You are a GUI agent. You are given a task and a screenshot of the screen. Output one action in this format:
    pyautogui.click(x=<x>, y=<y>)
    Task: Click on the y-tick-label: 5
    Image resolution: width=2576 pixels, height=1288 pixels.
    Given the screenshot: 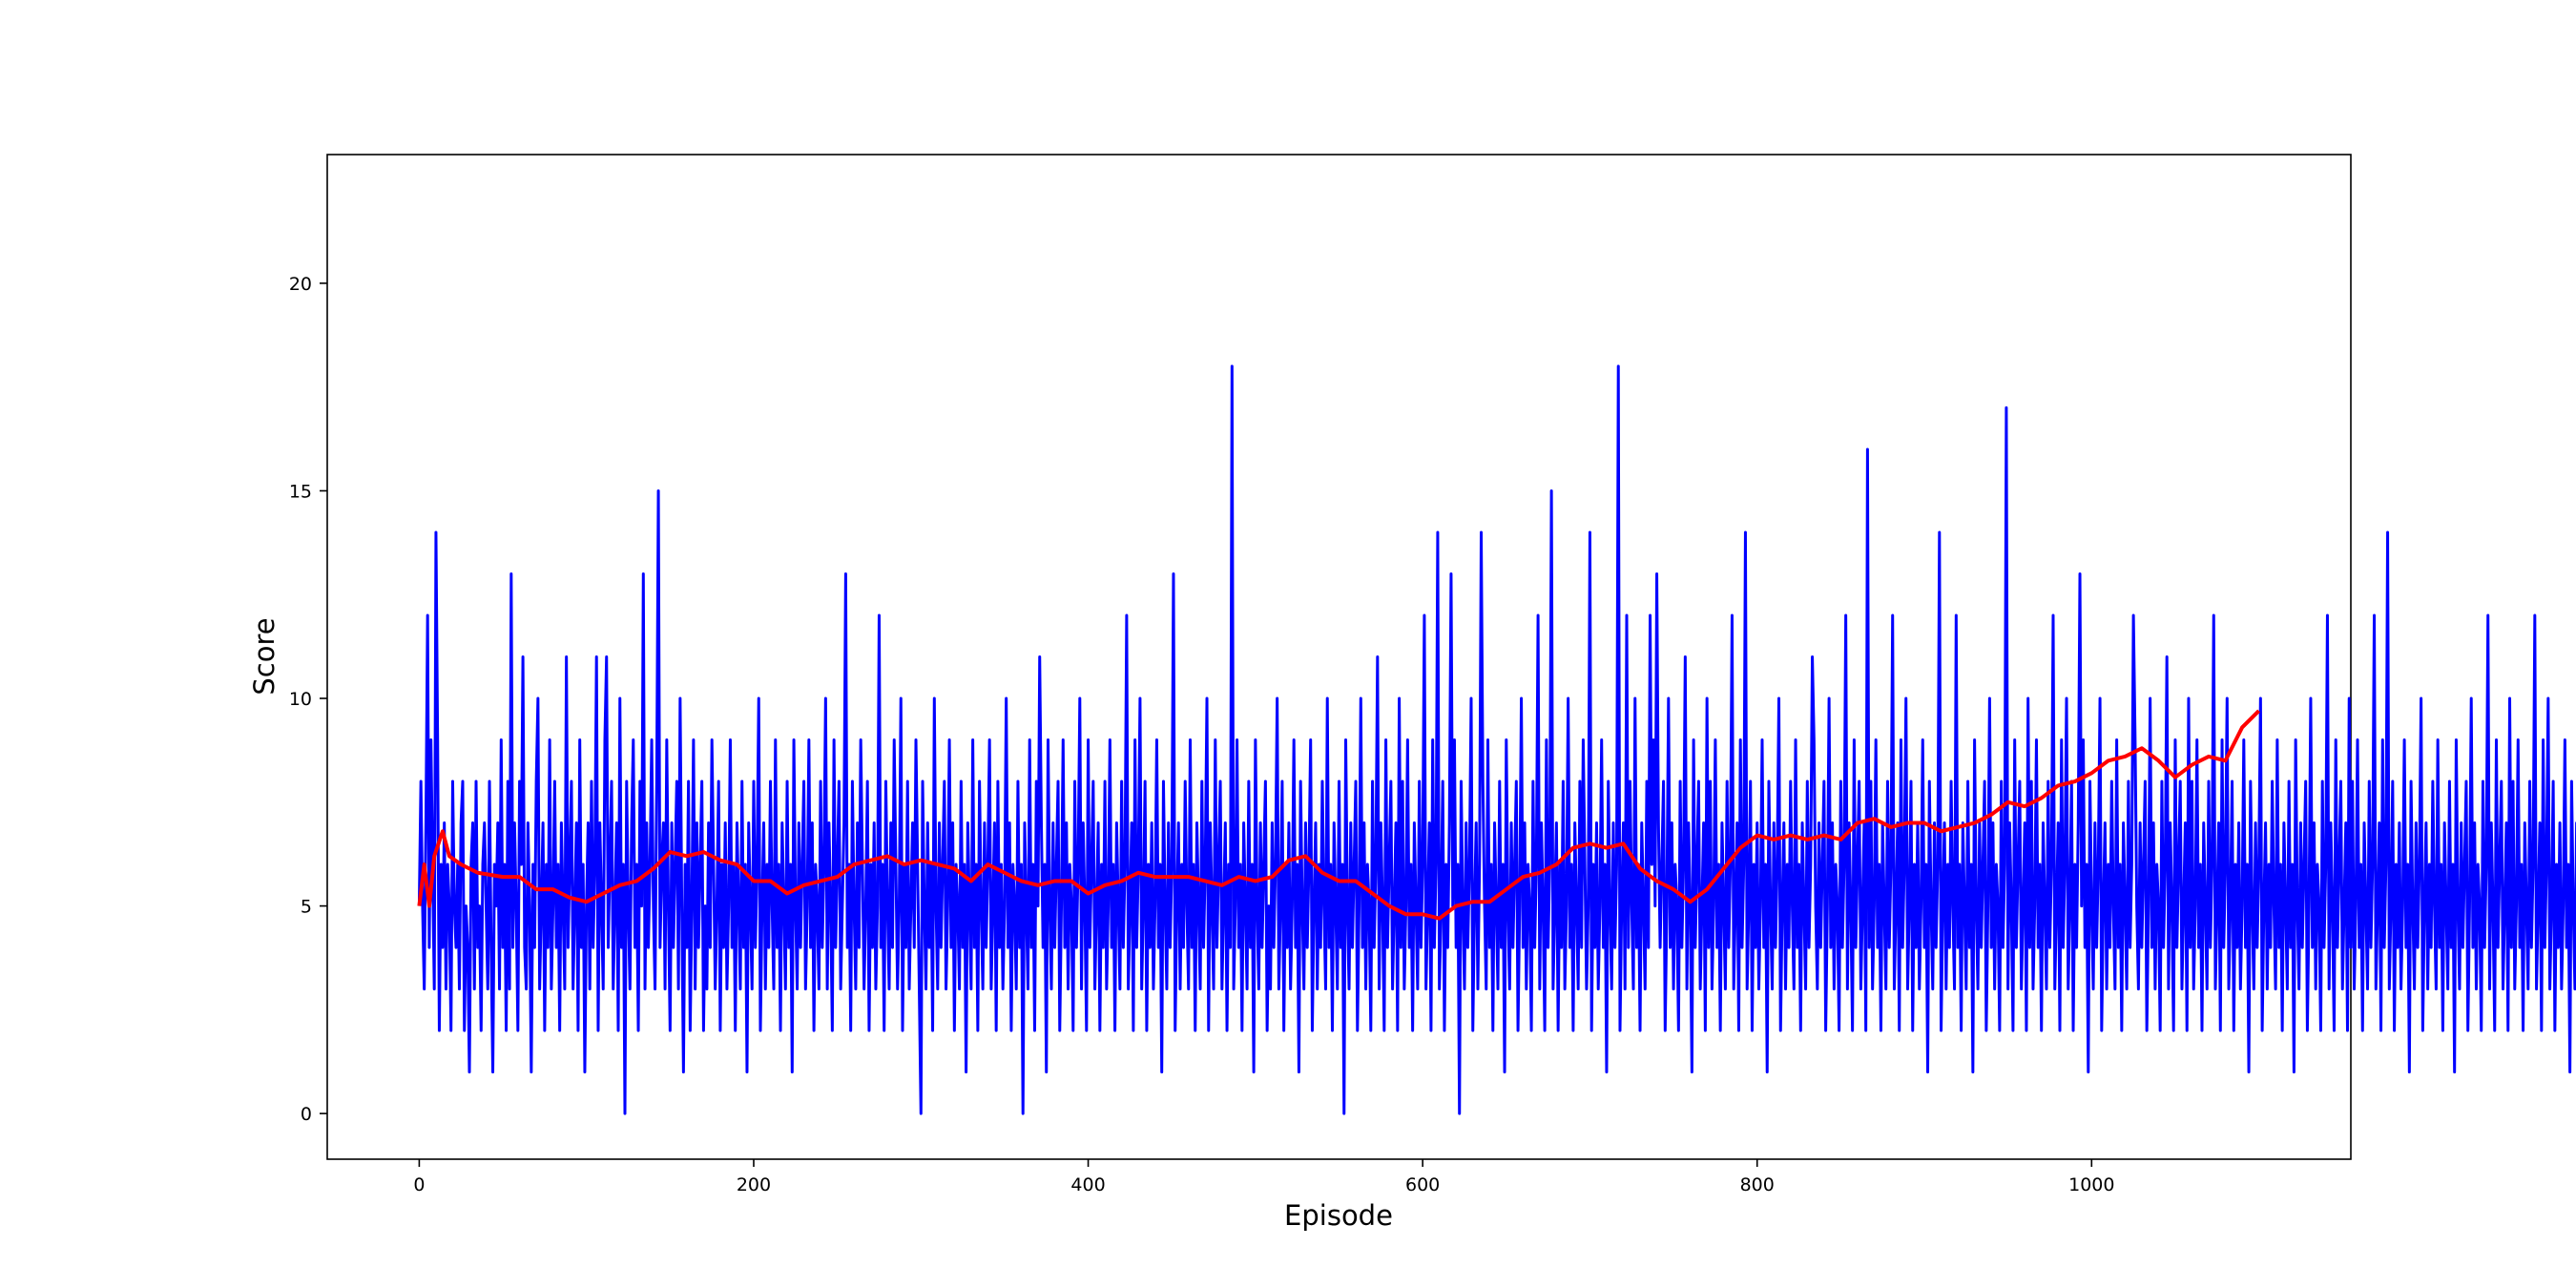 What is the action you would take?
    pyautogui.click(x=306, y=907)
    